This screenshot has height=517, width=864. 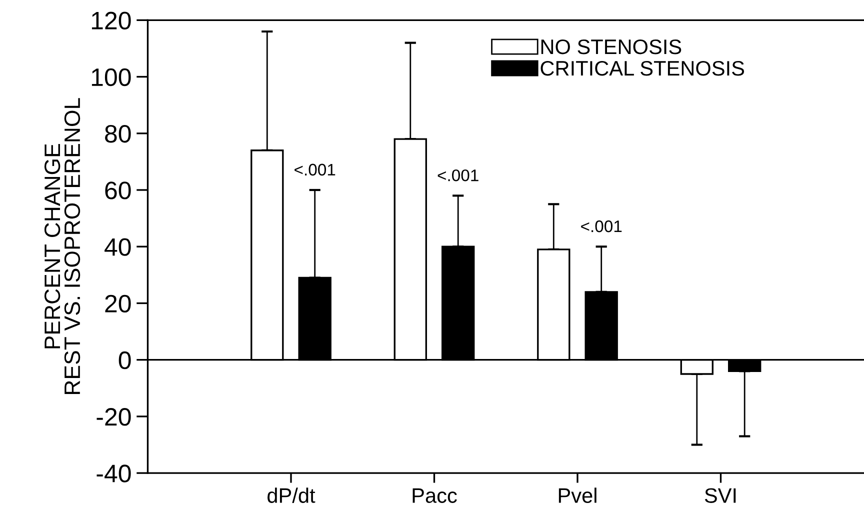 What do you see at coordinates (117, 247) in the screenshot?
I see `y-tick-label: 40` at bounding box center [117, 247].